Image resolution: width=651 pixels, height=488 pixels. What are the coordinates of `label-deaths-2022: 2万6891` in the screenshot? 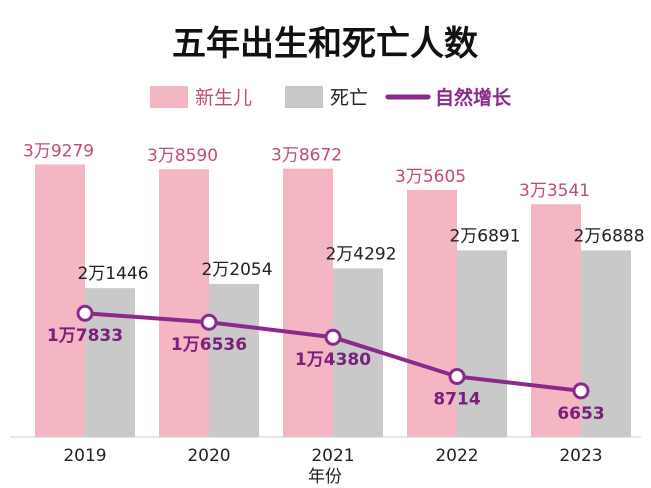 It's located at (484, 236).